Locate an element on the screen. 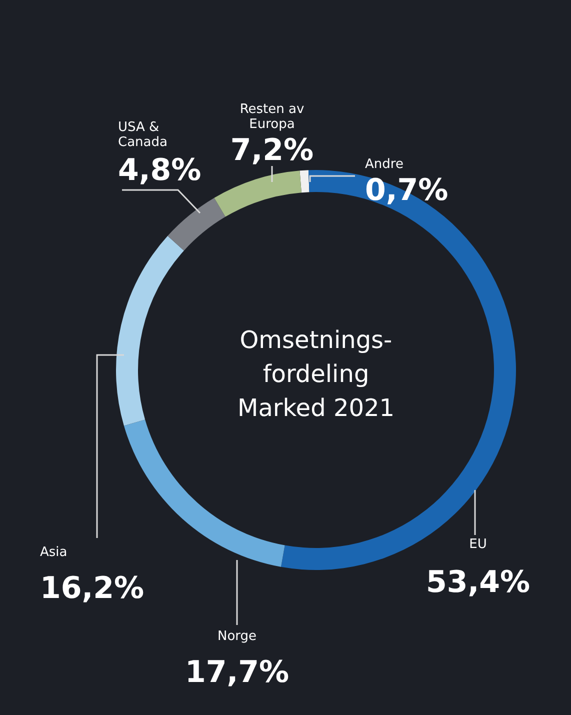  slice-label: Resten av Europa is located at coordinates (272, 117).